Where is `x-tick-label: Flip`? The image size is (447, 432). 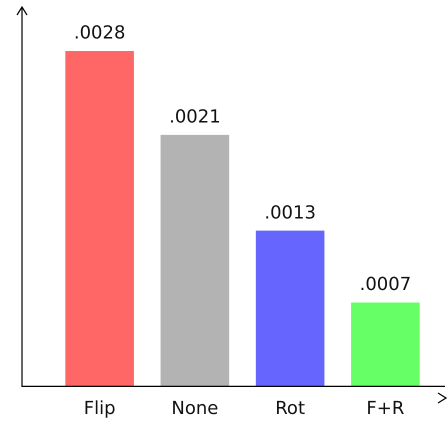 x-tick-label: Flip is located at coordinates (100, 408).